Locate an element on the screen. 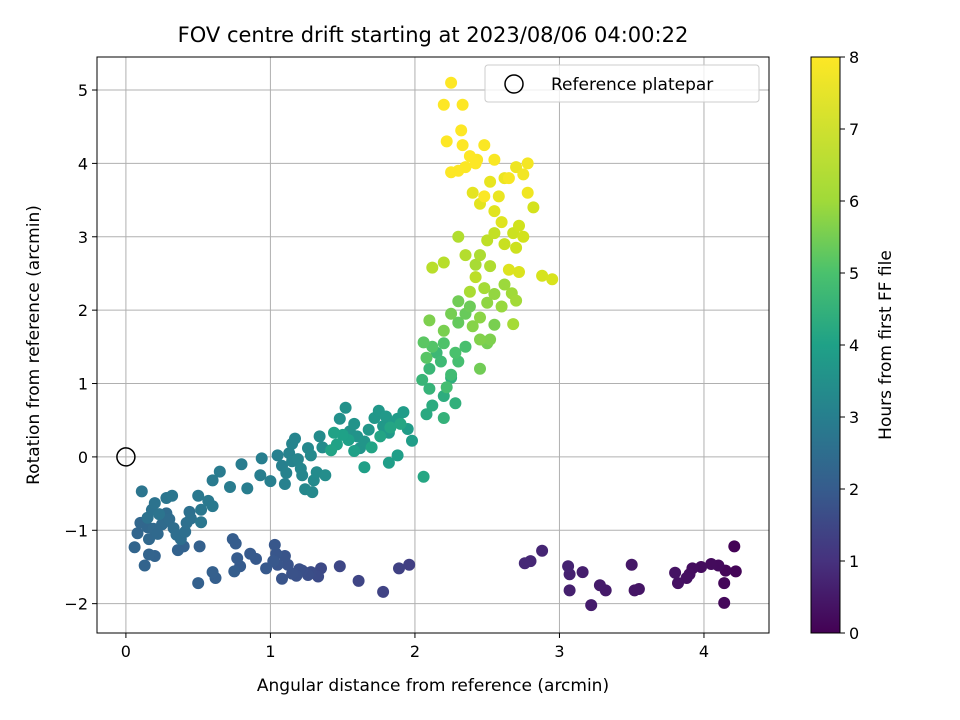 This screenshot has height=720, width=960. colorbar-tick-label: 7 is located at coordinates (854, 129).